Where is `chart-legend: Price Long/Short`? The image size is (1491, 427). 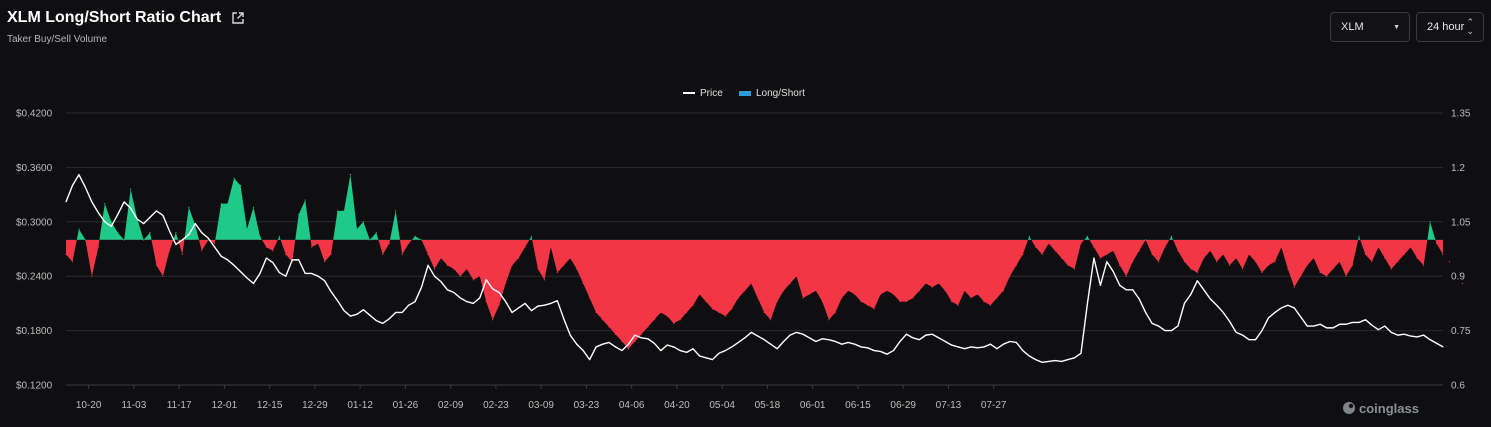 chart-legend: Price Long/Short is located at coordinates (744, 93).